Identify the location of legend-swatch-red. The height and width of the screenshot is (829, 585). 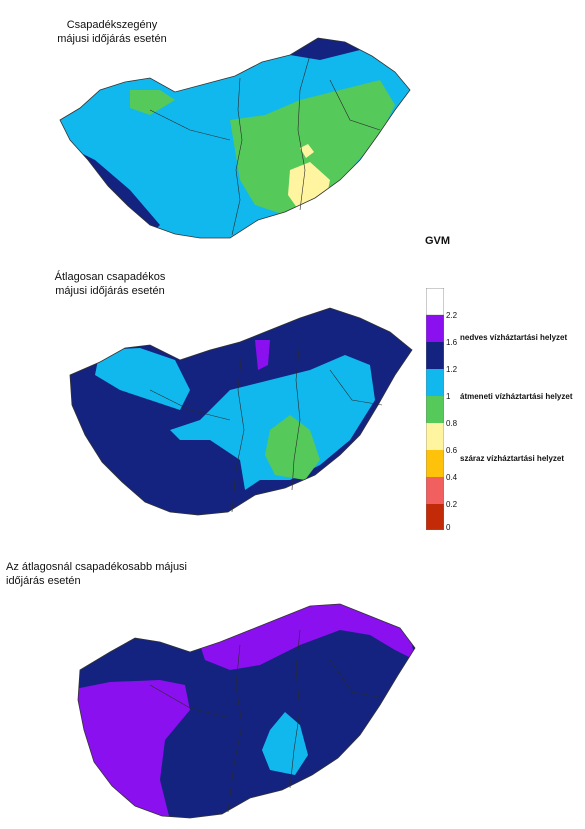
(435, 517).